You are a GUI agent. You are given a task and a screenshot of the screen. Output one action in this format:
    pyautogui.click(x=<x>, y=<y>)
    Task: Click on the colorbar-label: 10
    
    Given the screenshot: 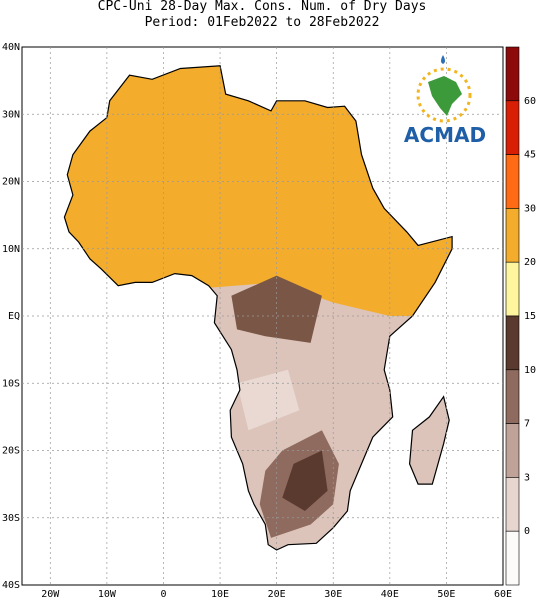 What is the action you would take?
    pyautogui.click(x=530, y=370)
    